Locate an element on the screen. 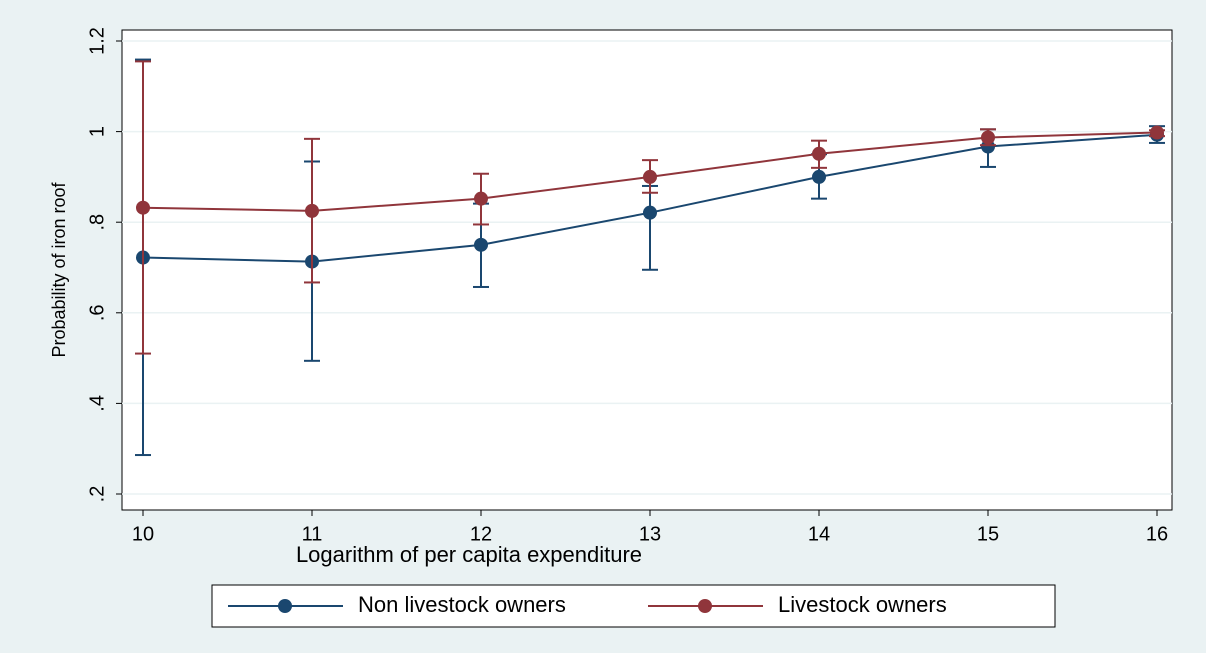 The height and width of the screenshot is (653, 1206). x-tick-label: 13 is located at coordinates (650, 534).